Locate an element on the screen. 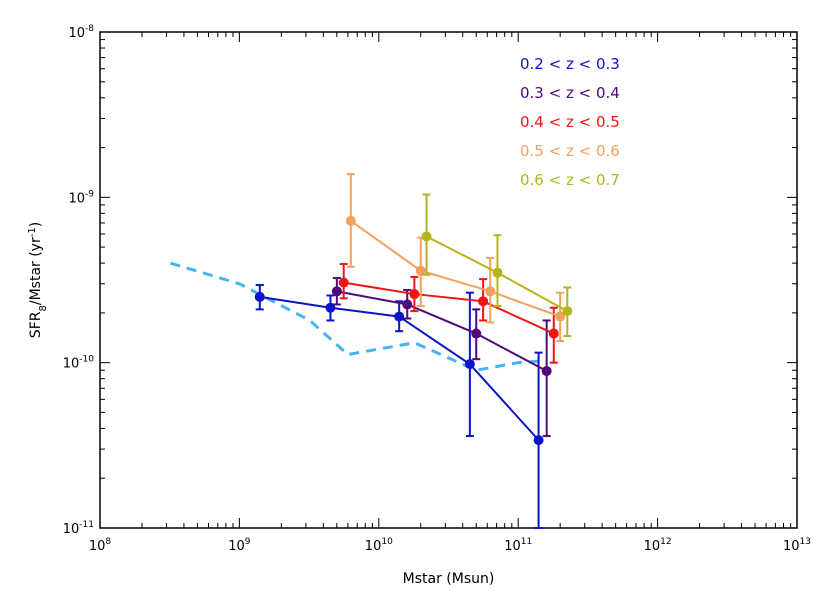 The image size is (830, 593). x-tick-label: 10⁹ is located at coordinates (239, 545).